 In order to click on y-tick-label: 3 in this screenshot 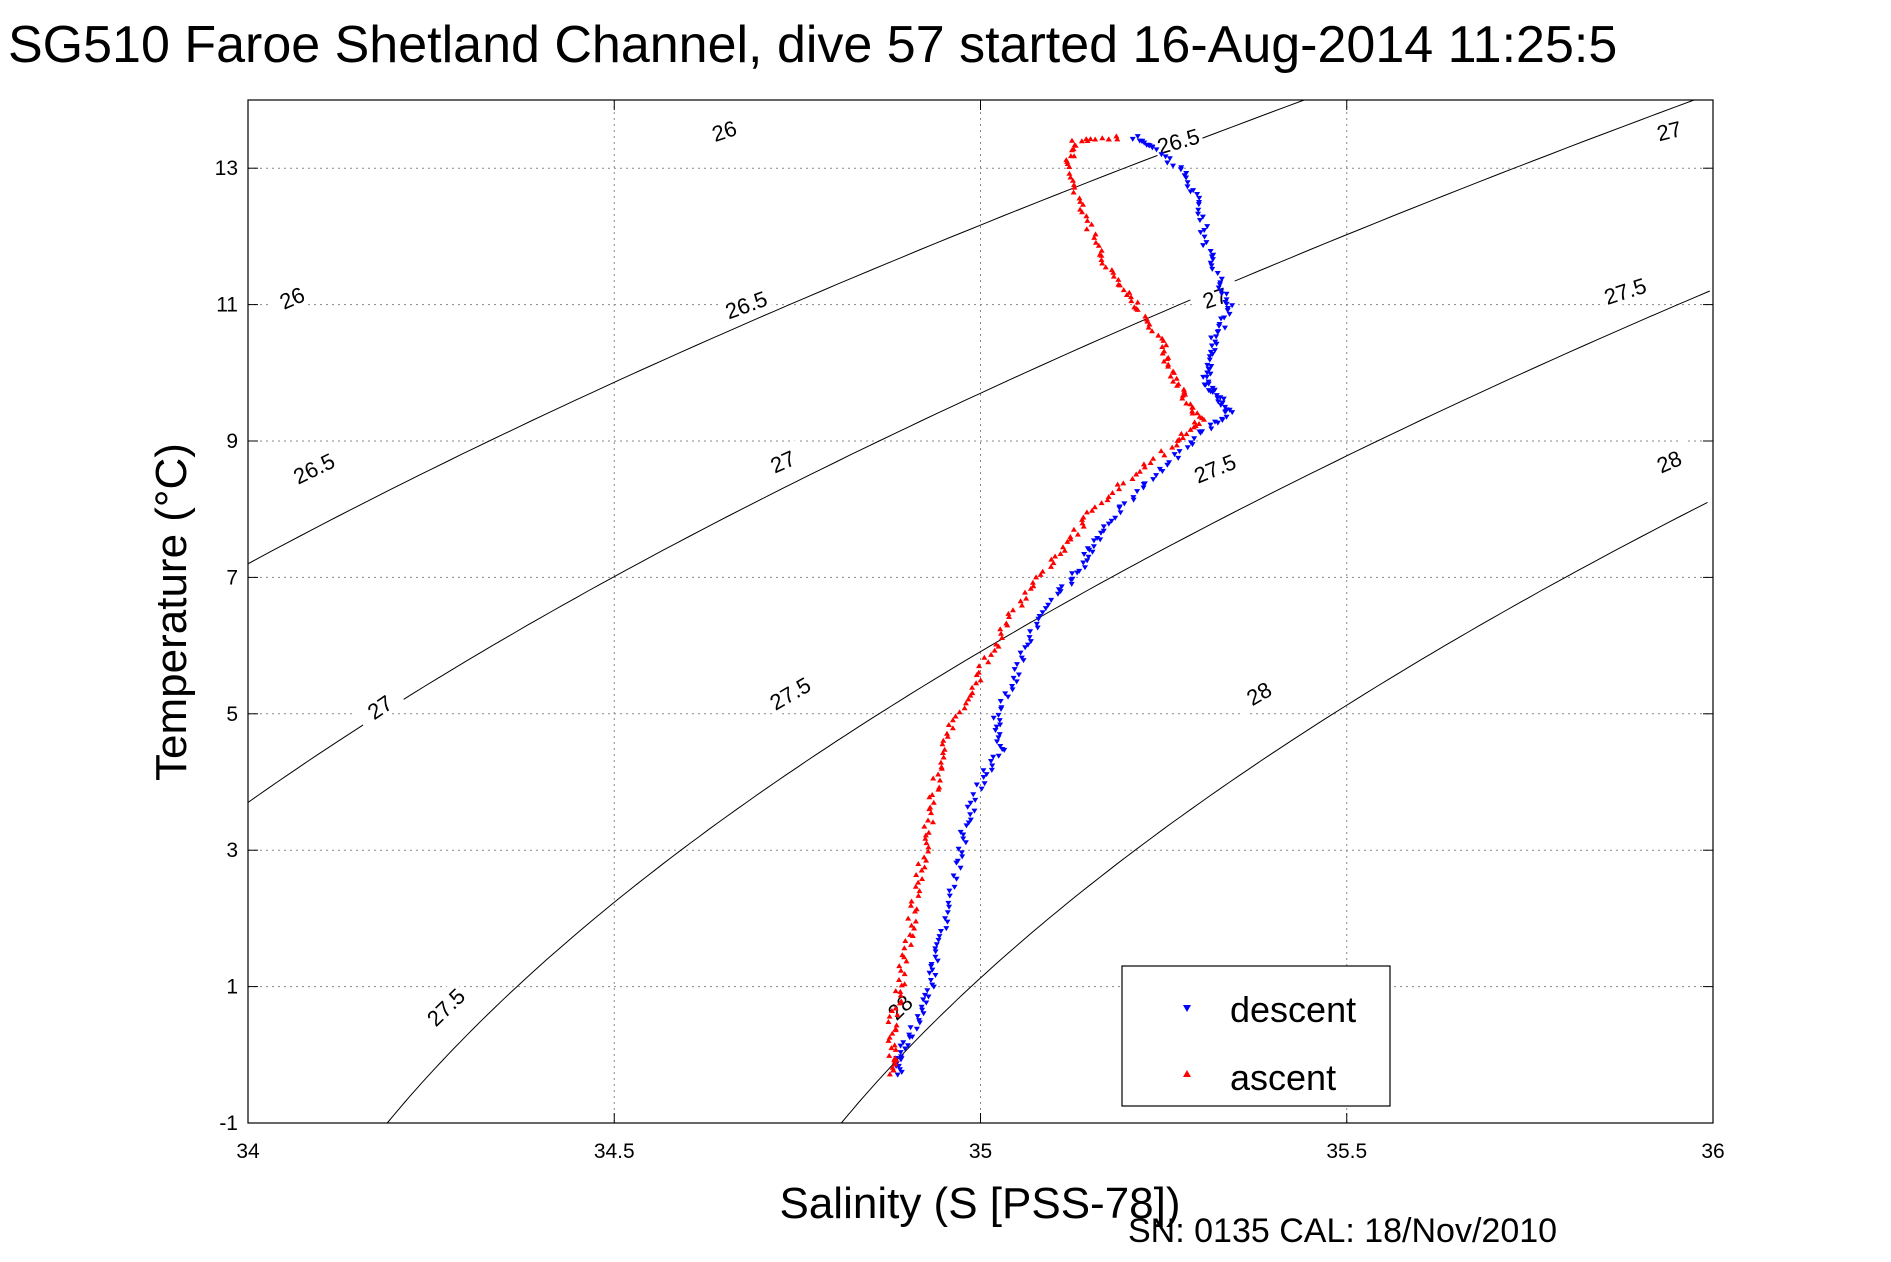, I will do `click(232, 850)`.